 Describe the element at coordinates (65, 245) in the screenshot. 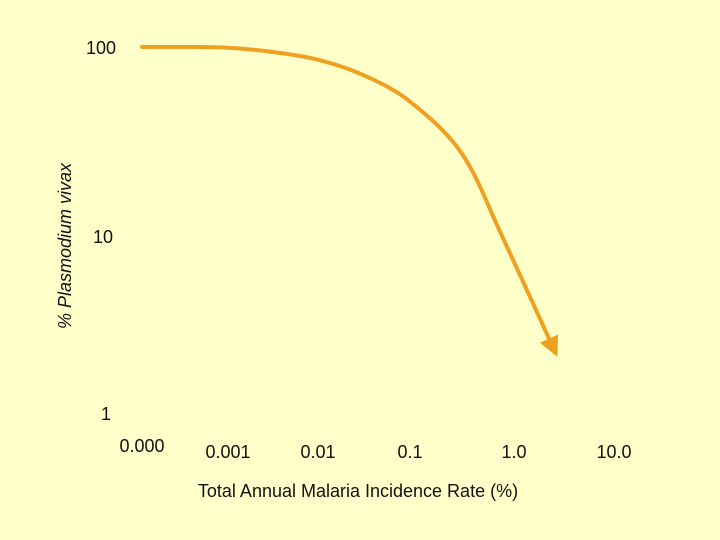

I see `y-axis-label: % Plasmodium vivax` at that location.